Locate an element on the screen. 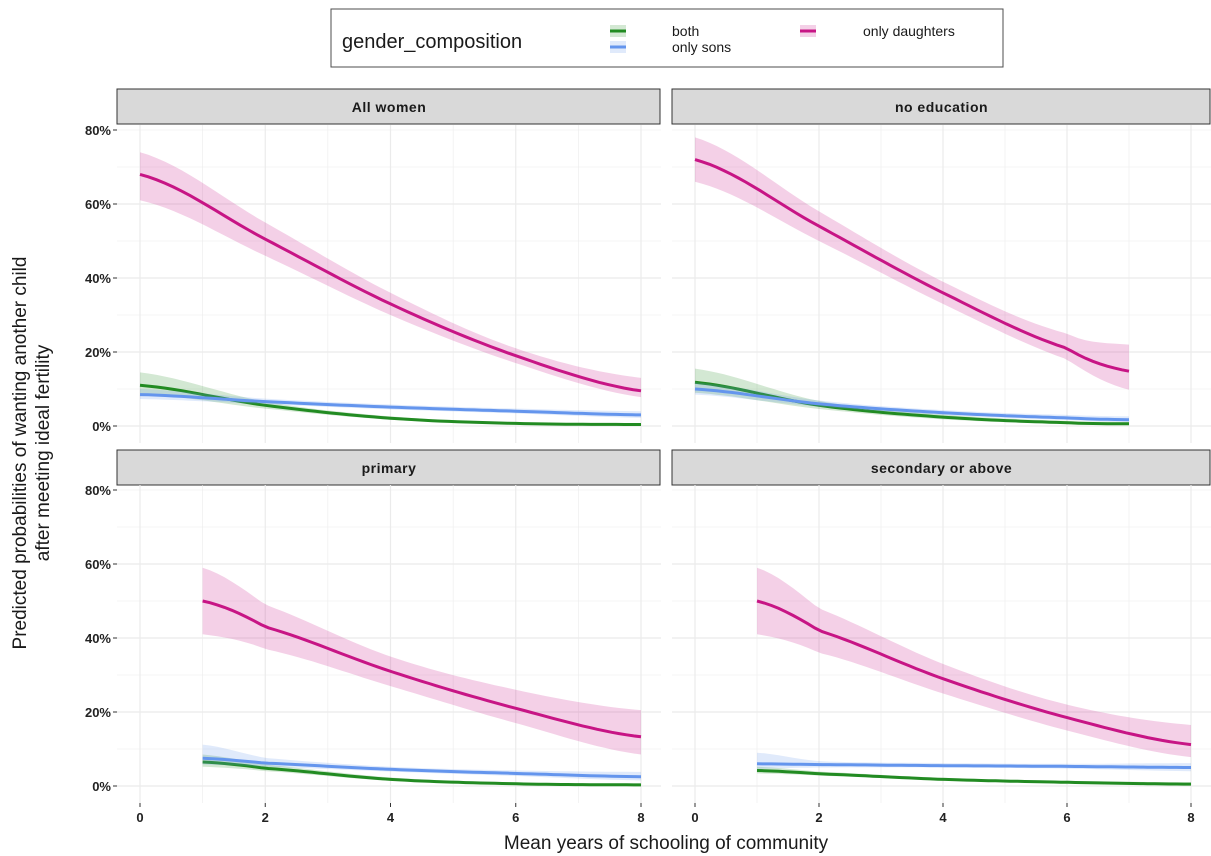 This screenshot has width=1211, height=856. strip-label-secondary-or-above: secondary or above is located at coordinates (941, 468).